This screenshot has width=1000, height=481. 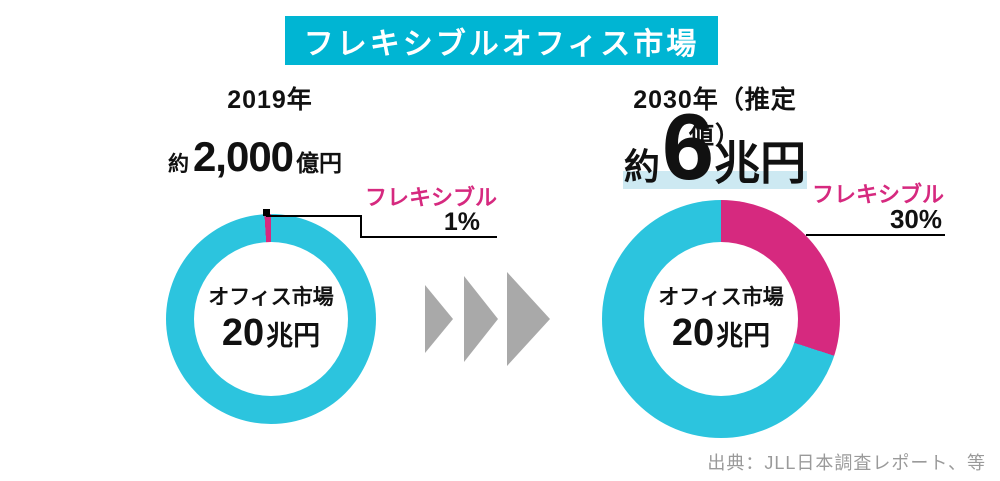 I want to click on amount-highlight-band, so click(x=715, y=180).